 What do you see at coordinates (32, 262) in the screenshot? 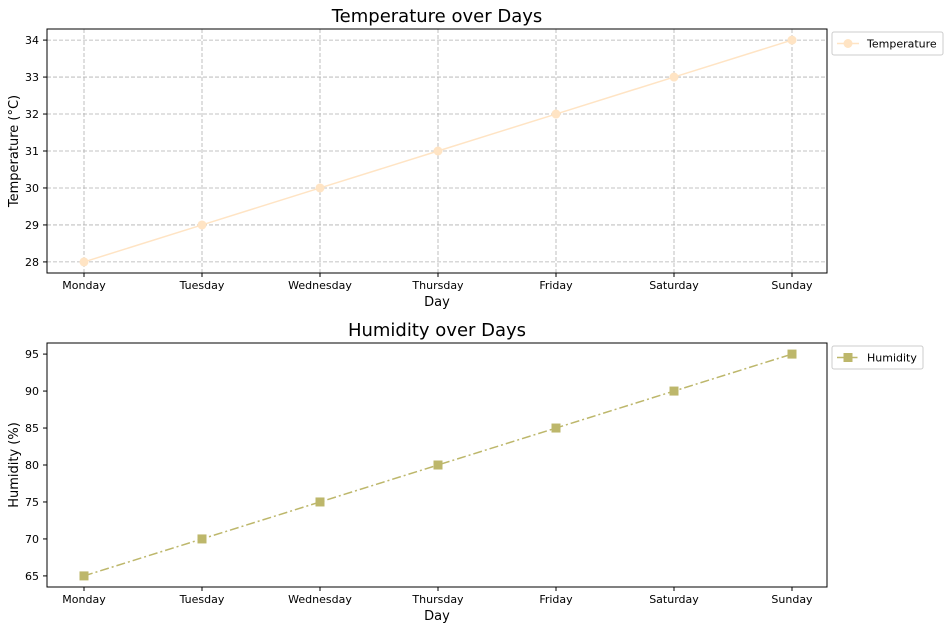
I see `temperature-y-tick-label: 28` at bounding box center [32, 262].